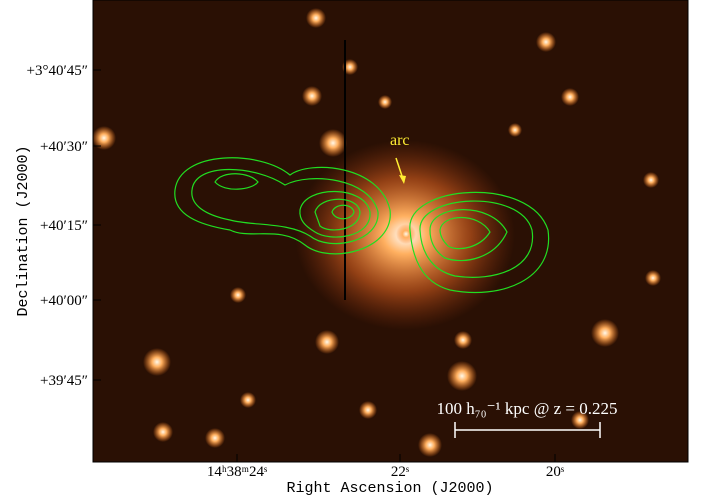  I want to click on scale-bar-label: 100 h₇₀⁻¹ kpc @ z = 0.225, so click(526, 408).